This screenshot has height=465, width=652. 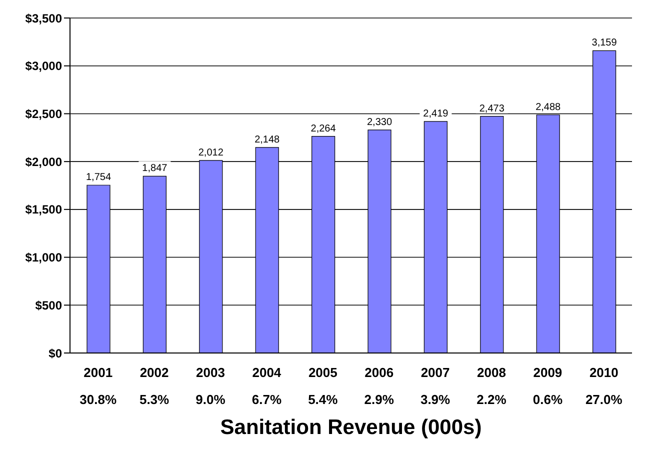 What do you see at coordinates (435, 372) in the screenshot?
I see `x-tick-label: 2007` at bounding box center [435, 372].